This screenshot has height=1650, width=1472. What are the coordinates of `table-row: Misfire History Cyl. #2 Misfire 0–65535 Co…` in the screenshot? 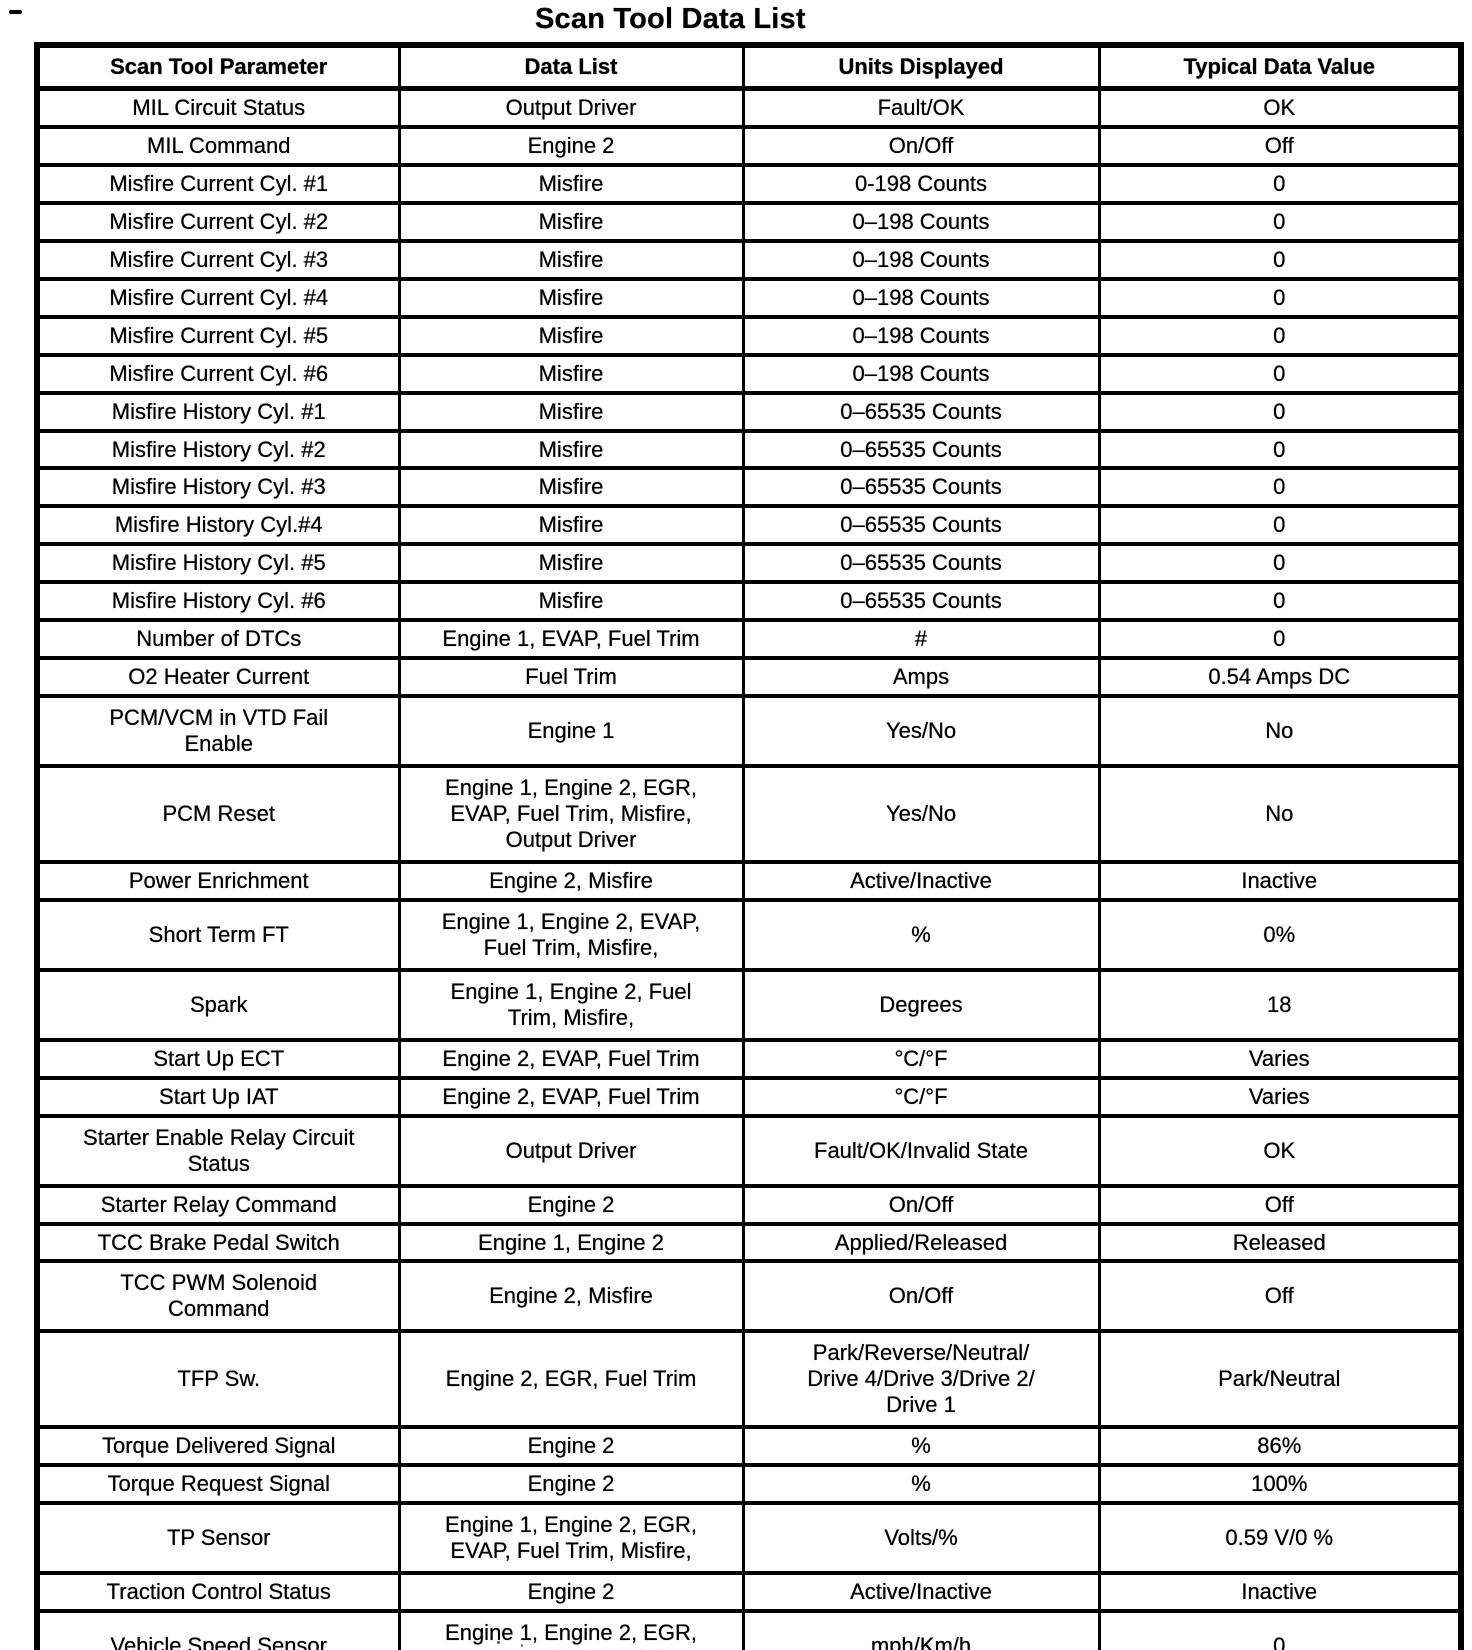 It's located at (749, 449).